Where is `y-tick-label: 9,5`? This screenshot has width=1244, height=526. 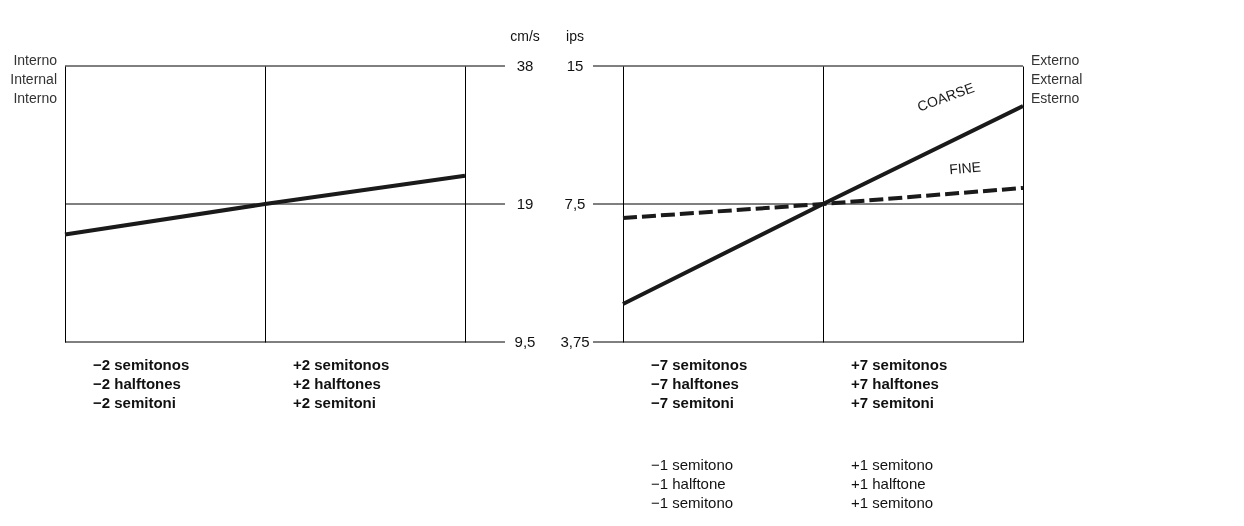
y-tick-label: 9,5 is located at coordinates (525, 341).